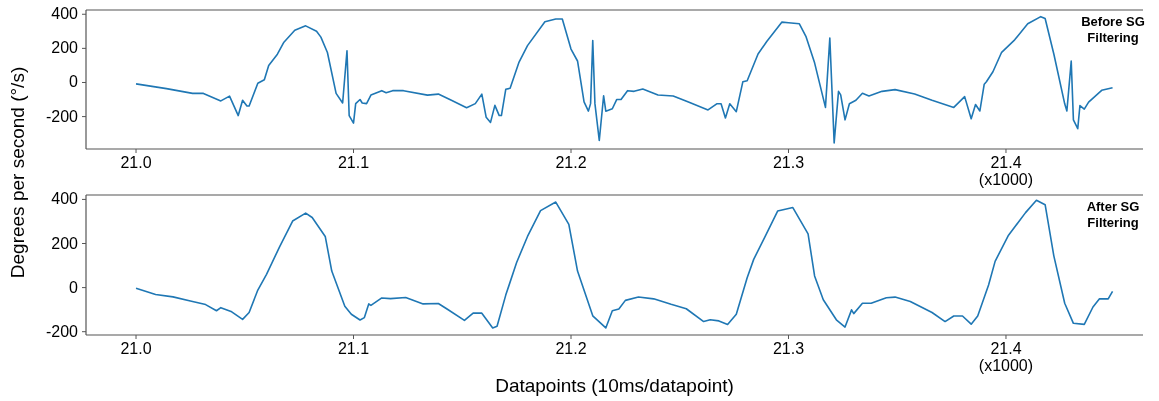  Describe the element at coordinates (1113, 214) in the screenshot. I see `text: After SG Filtering` at that location.